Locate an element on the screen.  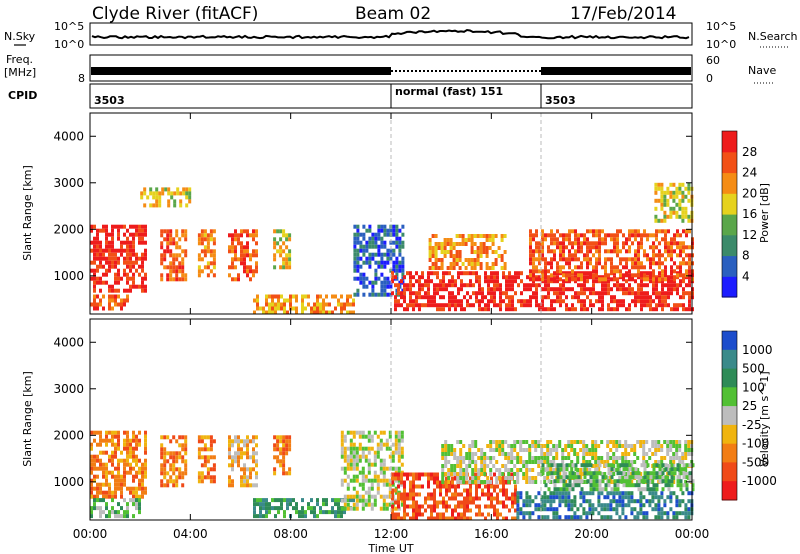
velocity-echo-map is located at coordinates (392, 475).